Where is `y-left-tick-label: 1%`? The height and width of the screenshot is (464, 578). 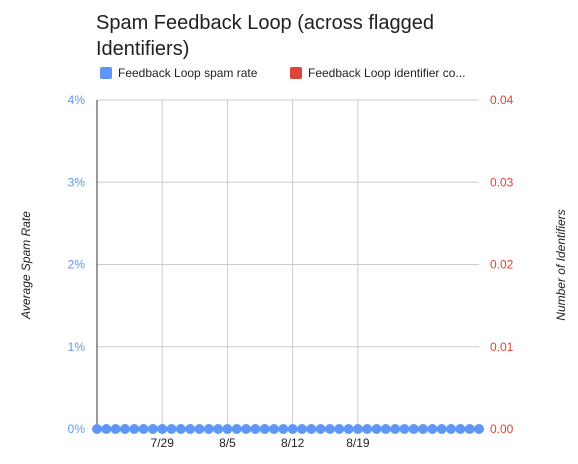
y-left-tick-label: 1% is located at coordinates (77, 347).